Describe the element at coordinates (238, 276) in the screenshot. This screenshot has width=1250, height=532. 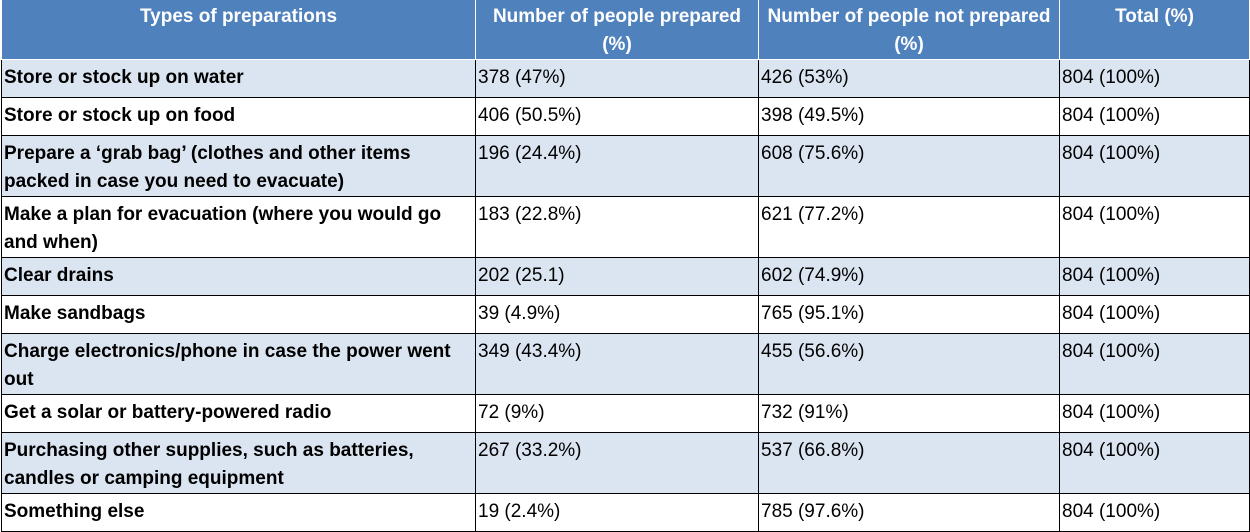
I see `row-label: Clear drains` at that location.